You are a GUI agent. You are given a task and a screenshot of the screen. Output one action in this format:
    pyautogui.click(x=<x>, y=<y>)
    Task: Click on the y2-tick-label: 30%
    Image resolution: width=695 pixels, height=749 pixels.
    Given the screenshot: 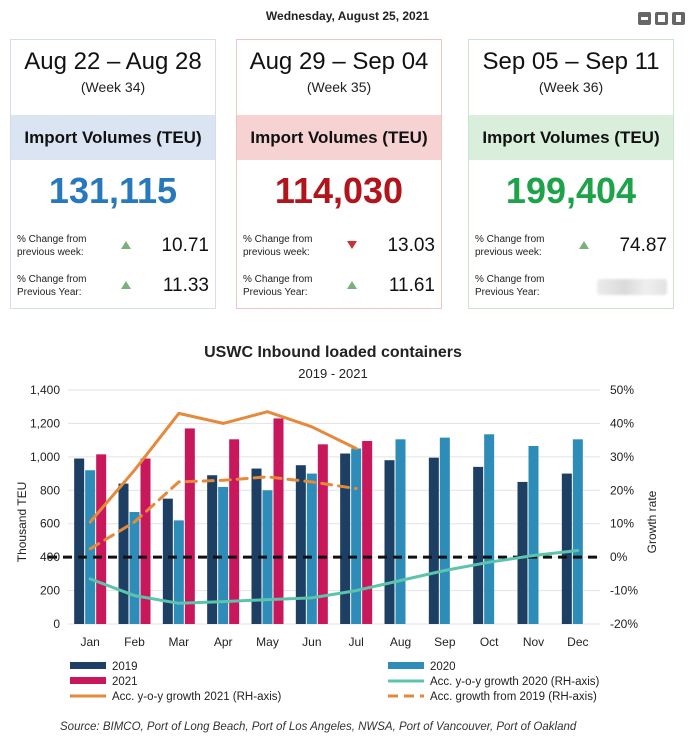 What is the action you would take?
    pyautogui.click(x=622, y=457)
    